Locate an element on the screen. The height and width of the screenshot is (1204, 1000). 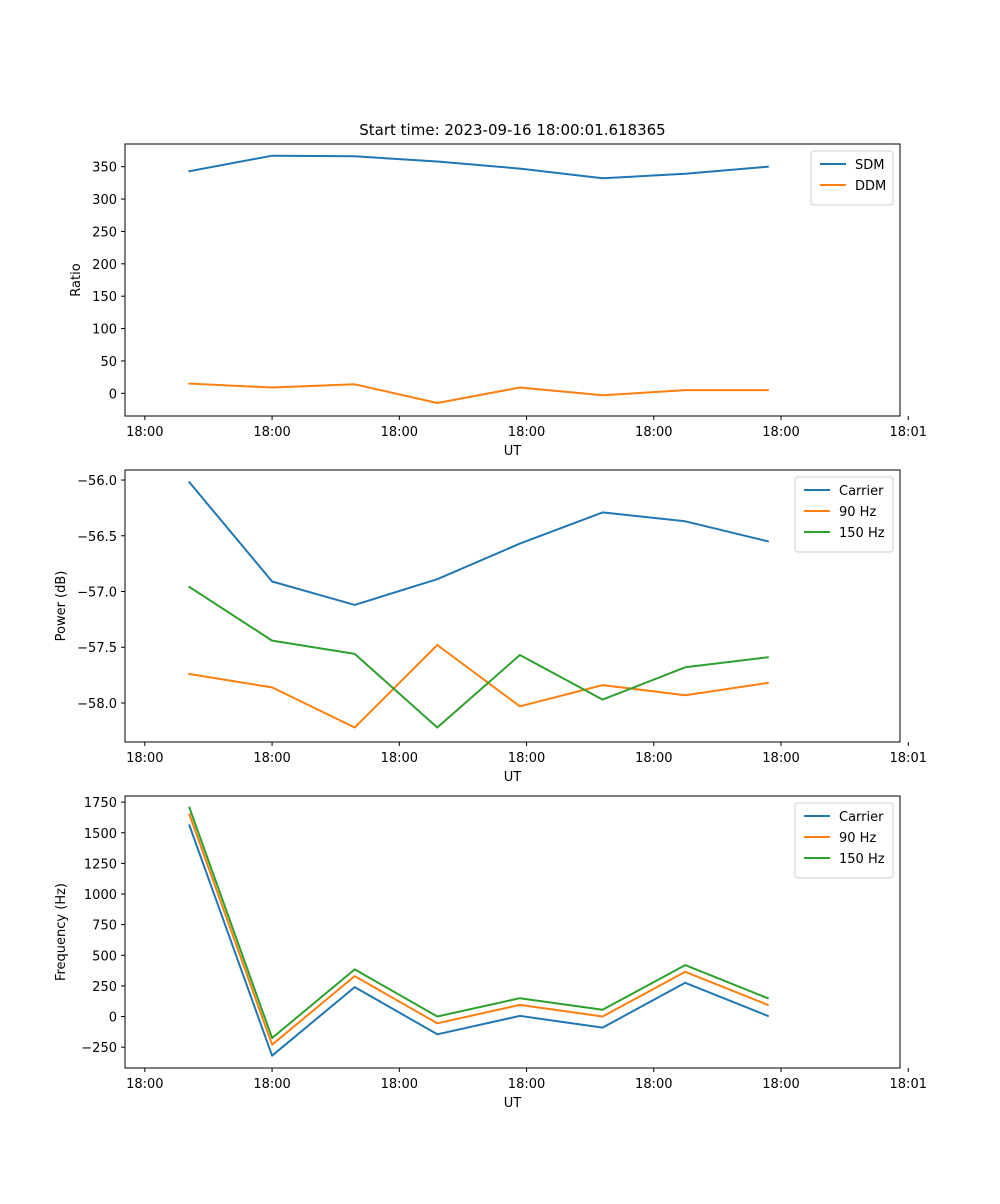
series-line-sdm is located at coordinates (478, 167).